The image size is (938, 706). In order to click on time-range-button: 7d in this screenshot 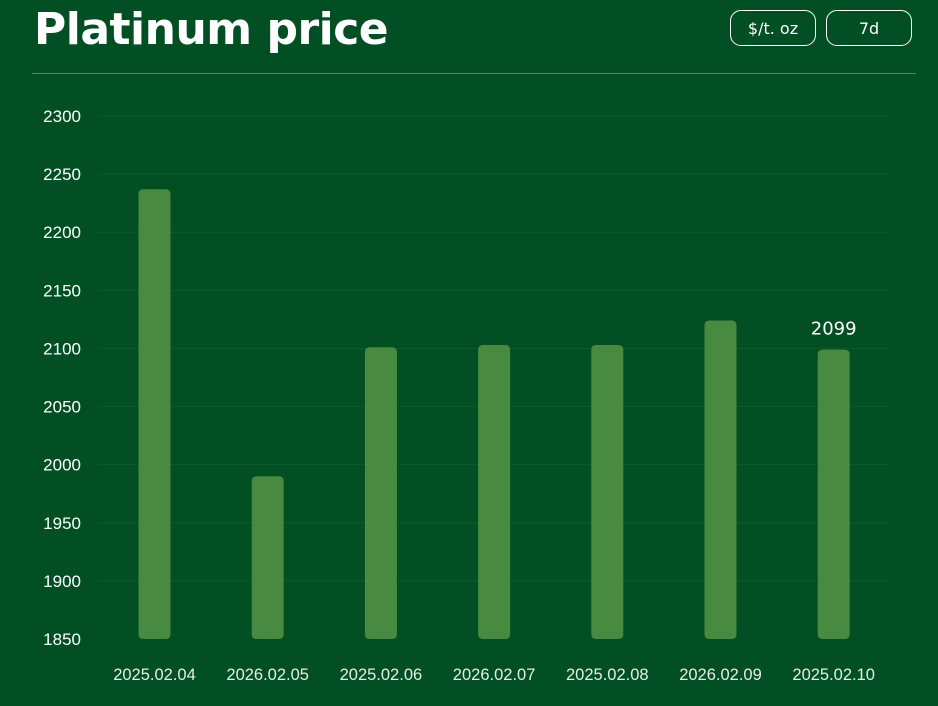, I will do `click(869, 28)`.